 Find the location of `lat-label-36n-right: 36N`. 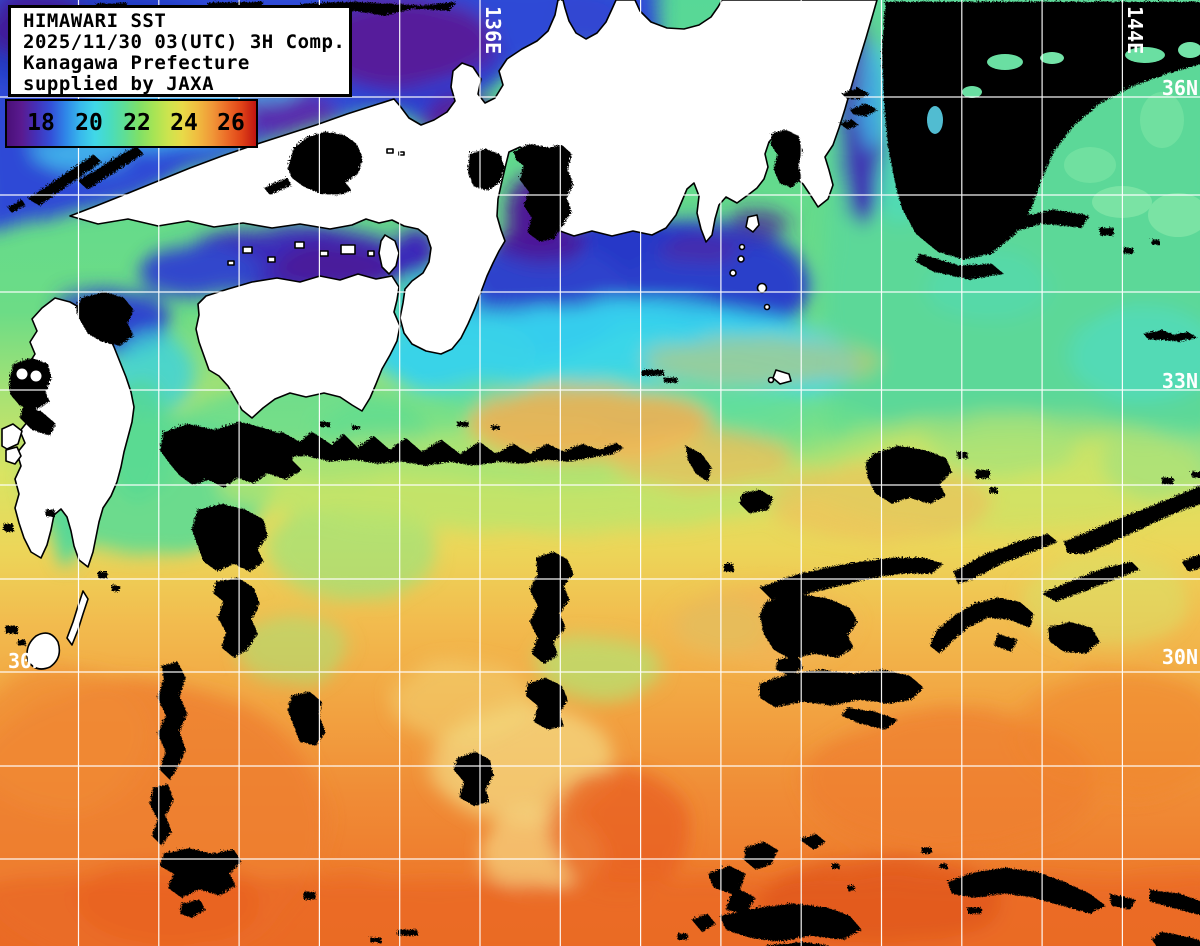

lat-label-36n-right: 36N is located at coordinates (1180, 88).